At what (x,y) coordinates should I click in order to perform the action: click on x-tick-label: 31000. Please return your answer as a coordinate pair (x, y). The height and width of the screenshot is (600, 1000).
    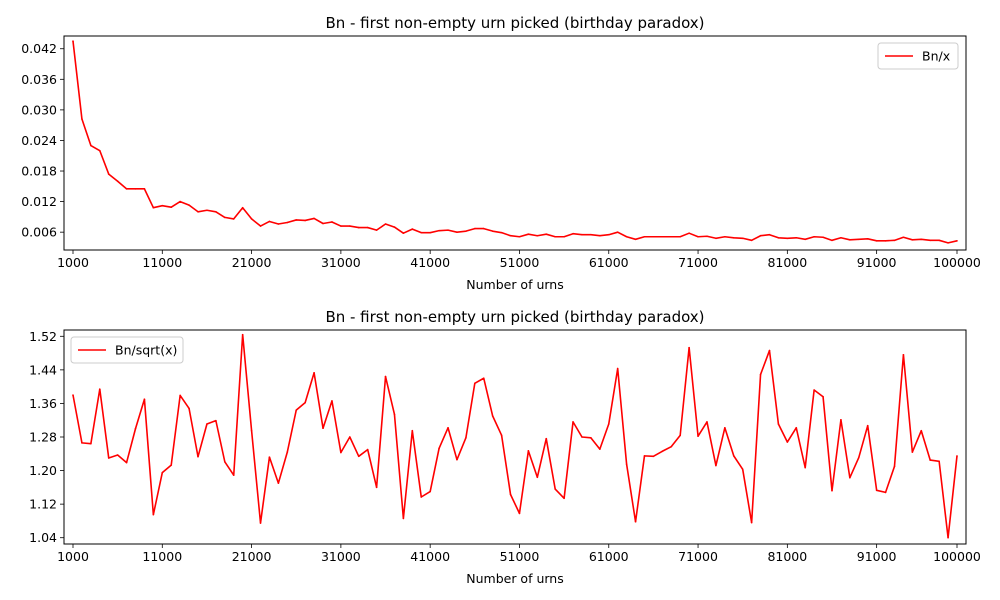
    Looking at the image, I should click on (341, 556).